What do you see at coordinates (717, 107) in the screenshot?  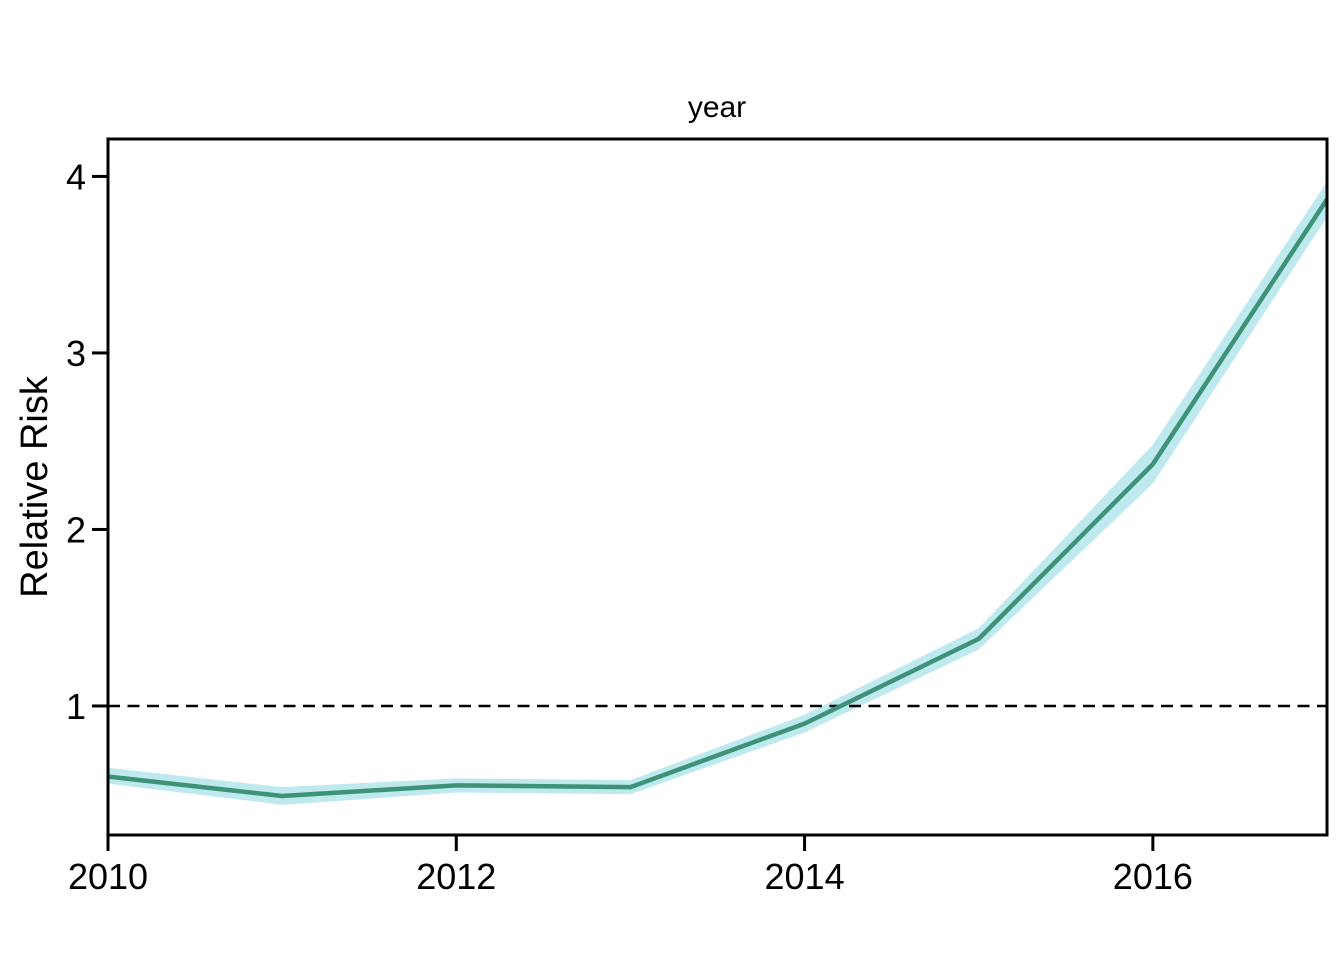 I see `chart-title: year` at bounding box center [717, 107].